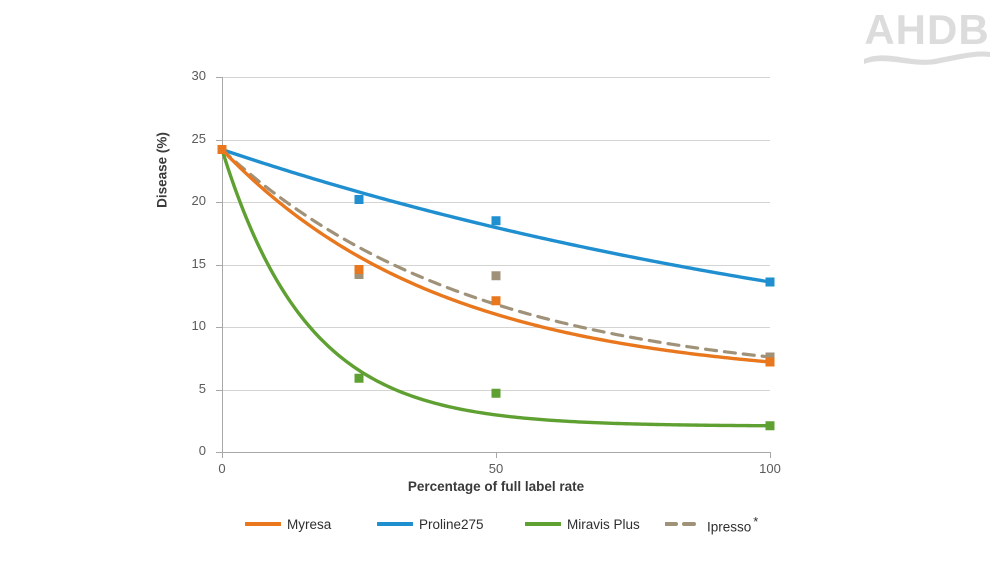 The width and height of the screenshot is (1000, 574). What do you see at coordinates (198, 75) in the screenshot?
I see `y-tick-label: 30` at bounding box center [198, 75].